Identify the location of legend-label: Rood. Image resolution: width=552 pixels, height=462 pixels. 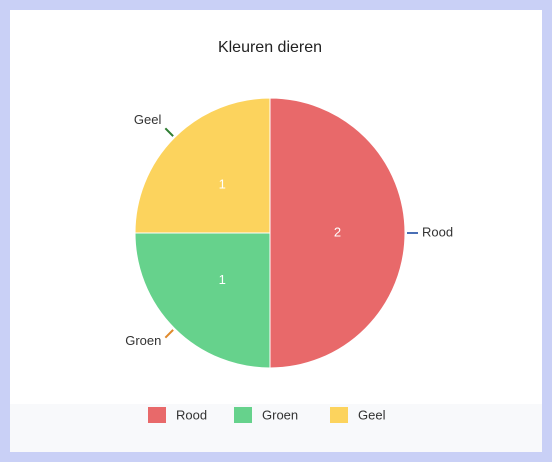
(191, 414).